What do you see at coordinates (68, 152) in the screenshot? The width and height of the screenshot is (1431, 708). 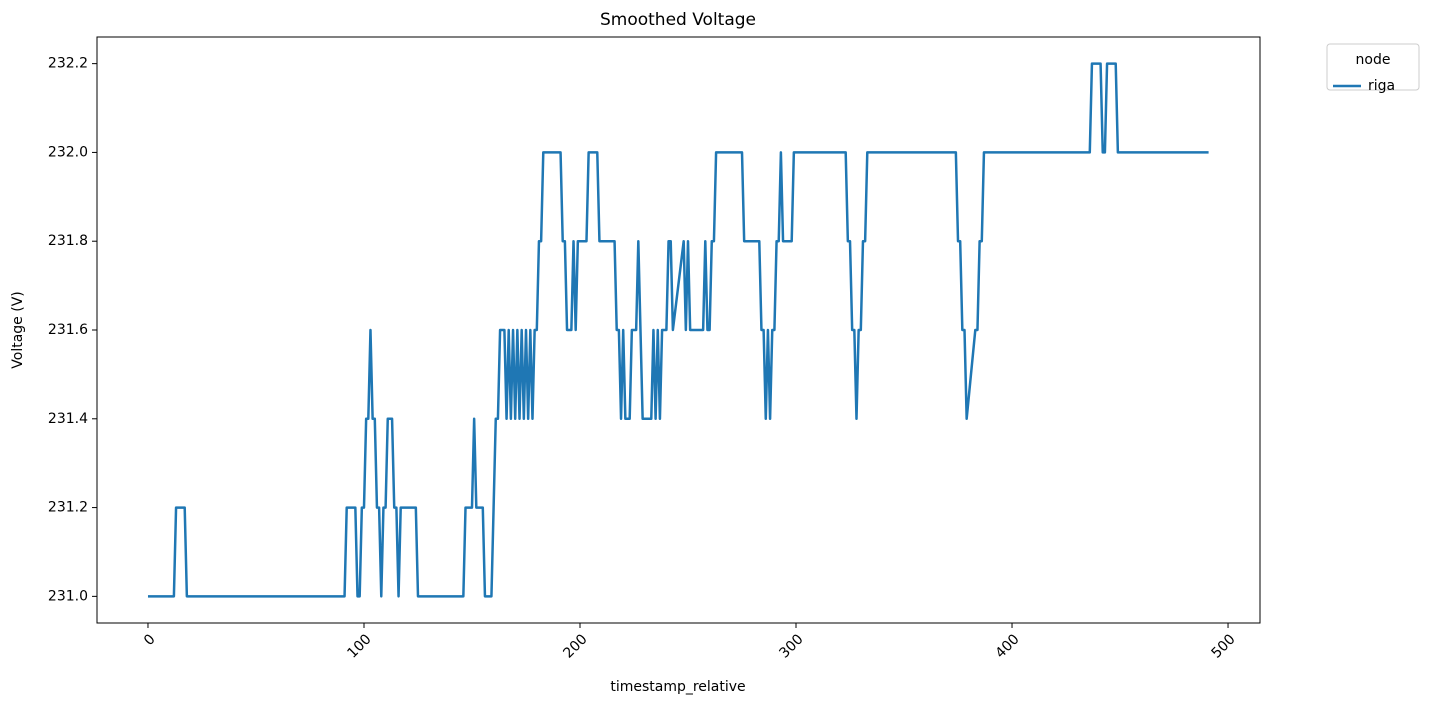 I see `y-tick-label: 232.0` at bounding box center [68, 152].